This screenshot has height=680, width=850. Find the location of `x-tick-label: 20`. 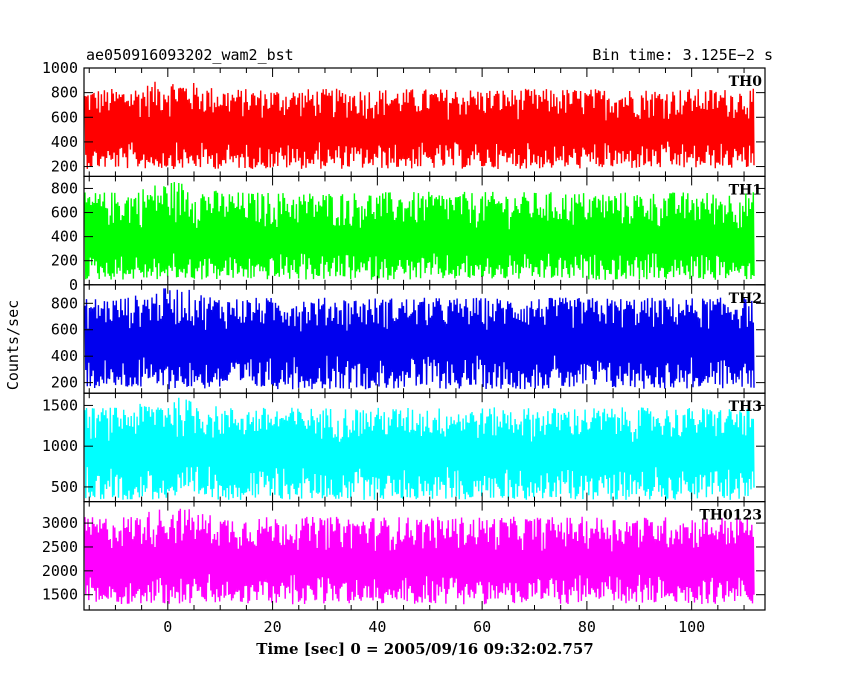

x-tick-label: 20 is located at coordinates (273, 627).